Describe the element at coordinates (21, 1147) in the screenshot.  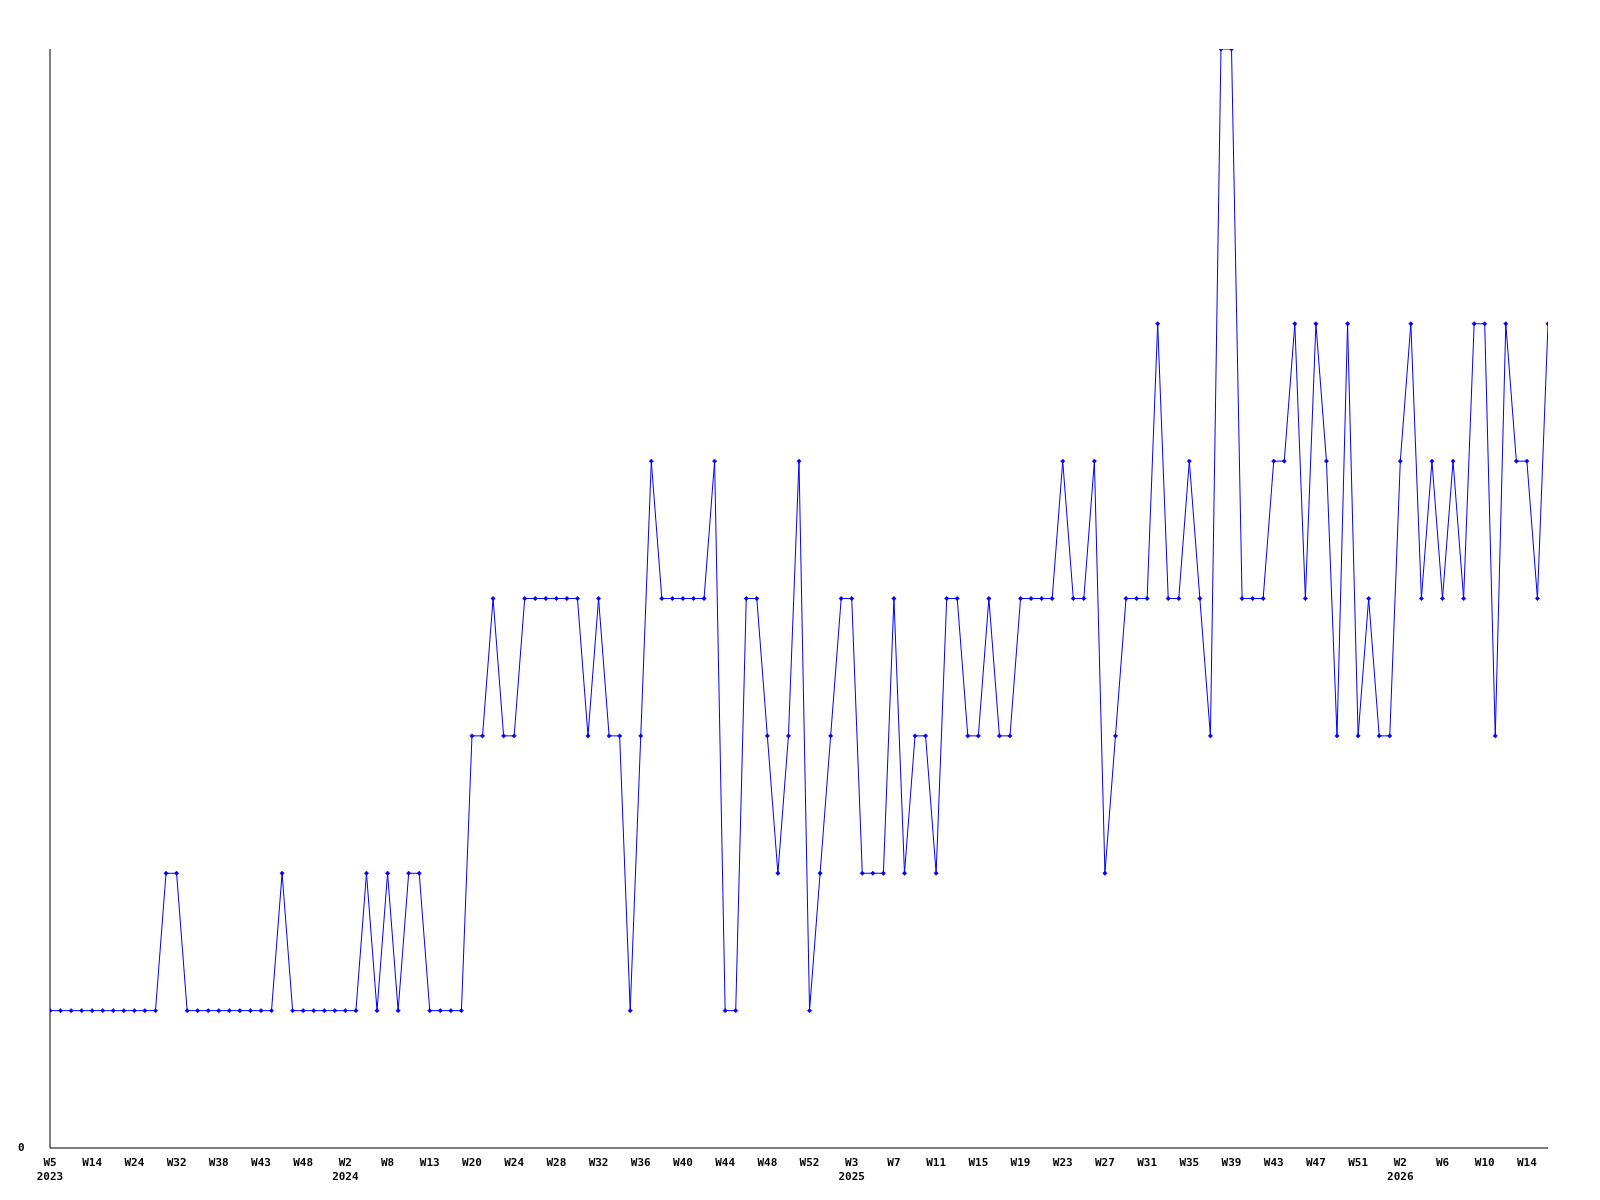
I see `text: 0` at that location.